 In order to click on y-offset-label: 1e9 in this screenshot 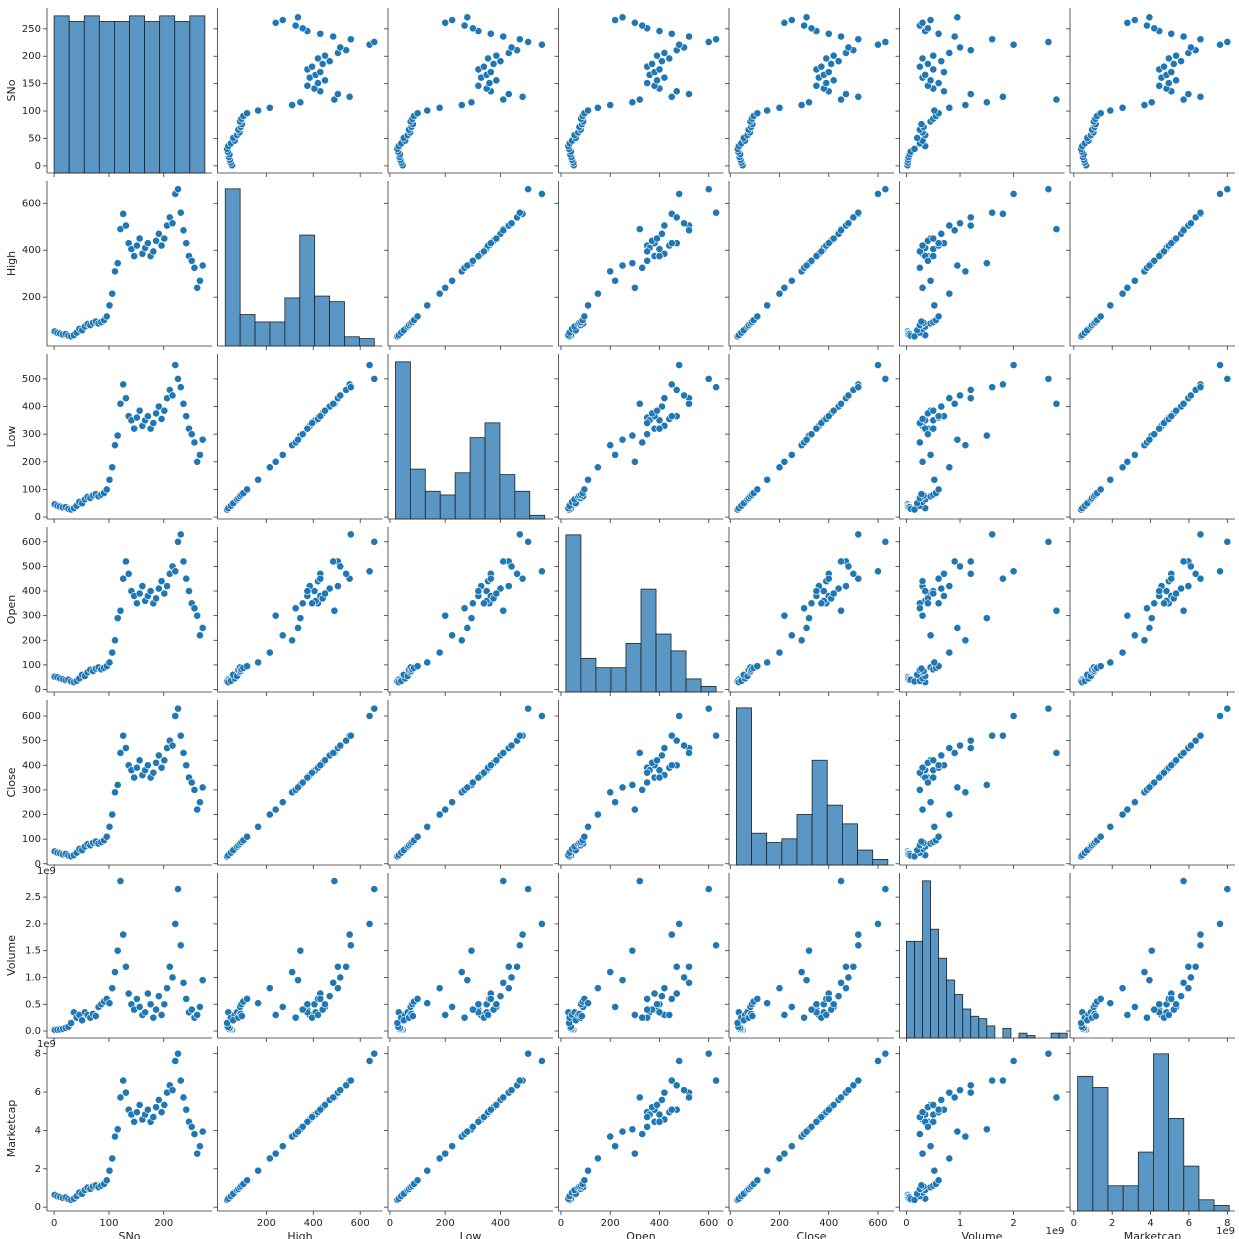, I will do `click(46, 871)`.